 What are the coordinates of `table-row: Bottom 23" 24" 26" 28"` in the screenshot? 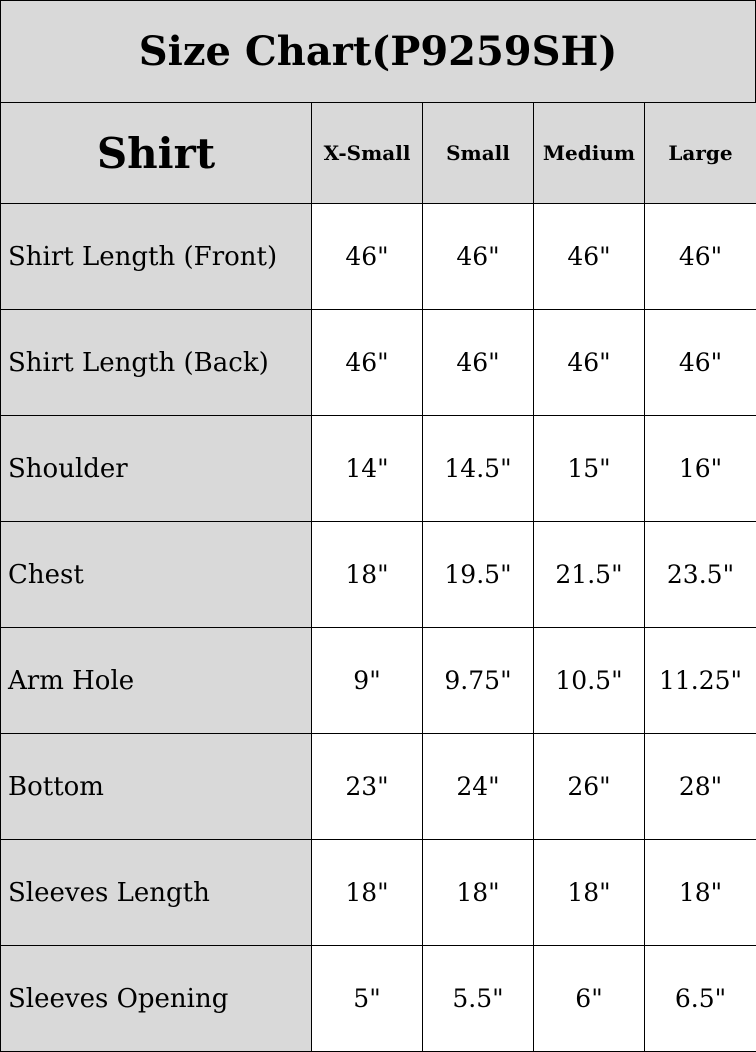 It's located at (378, 786).